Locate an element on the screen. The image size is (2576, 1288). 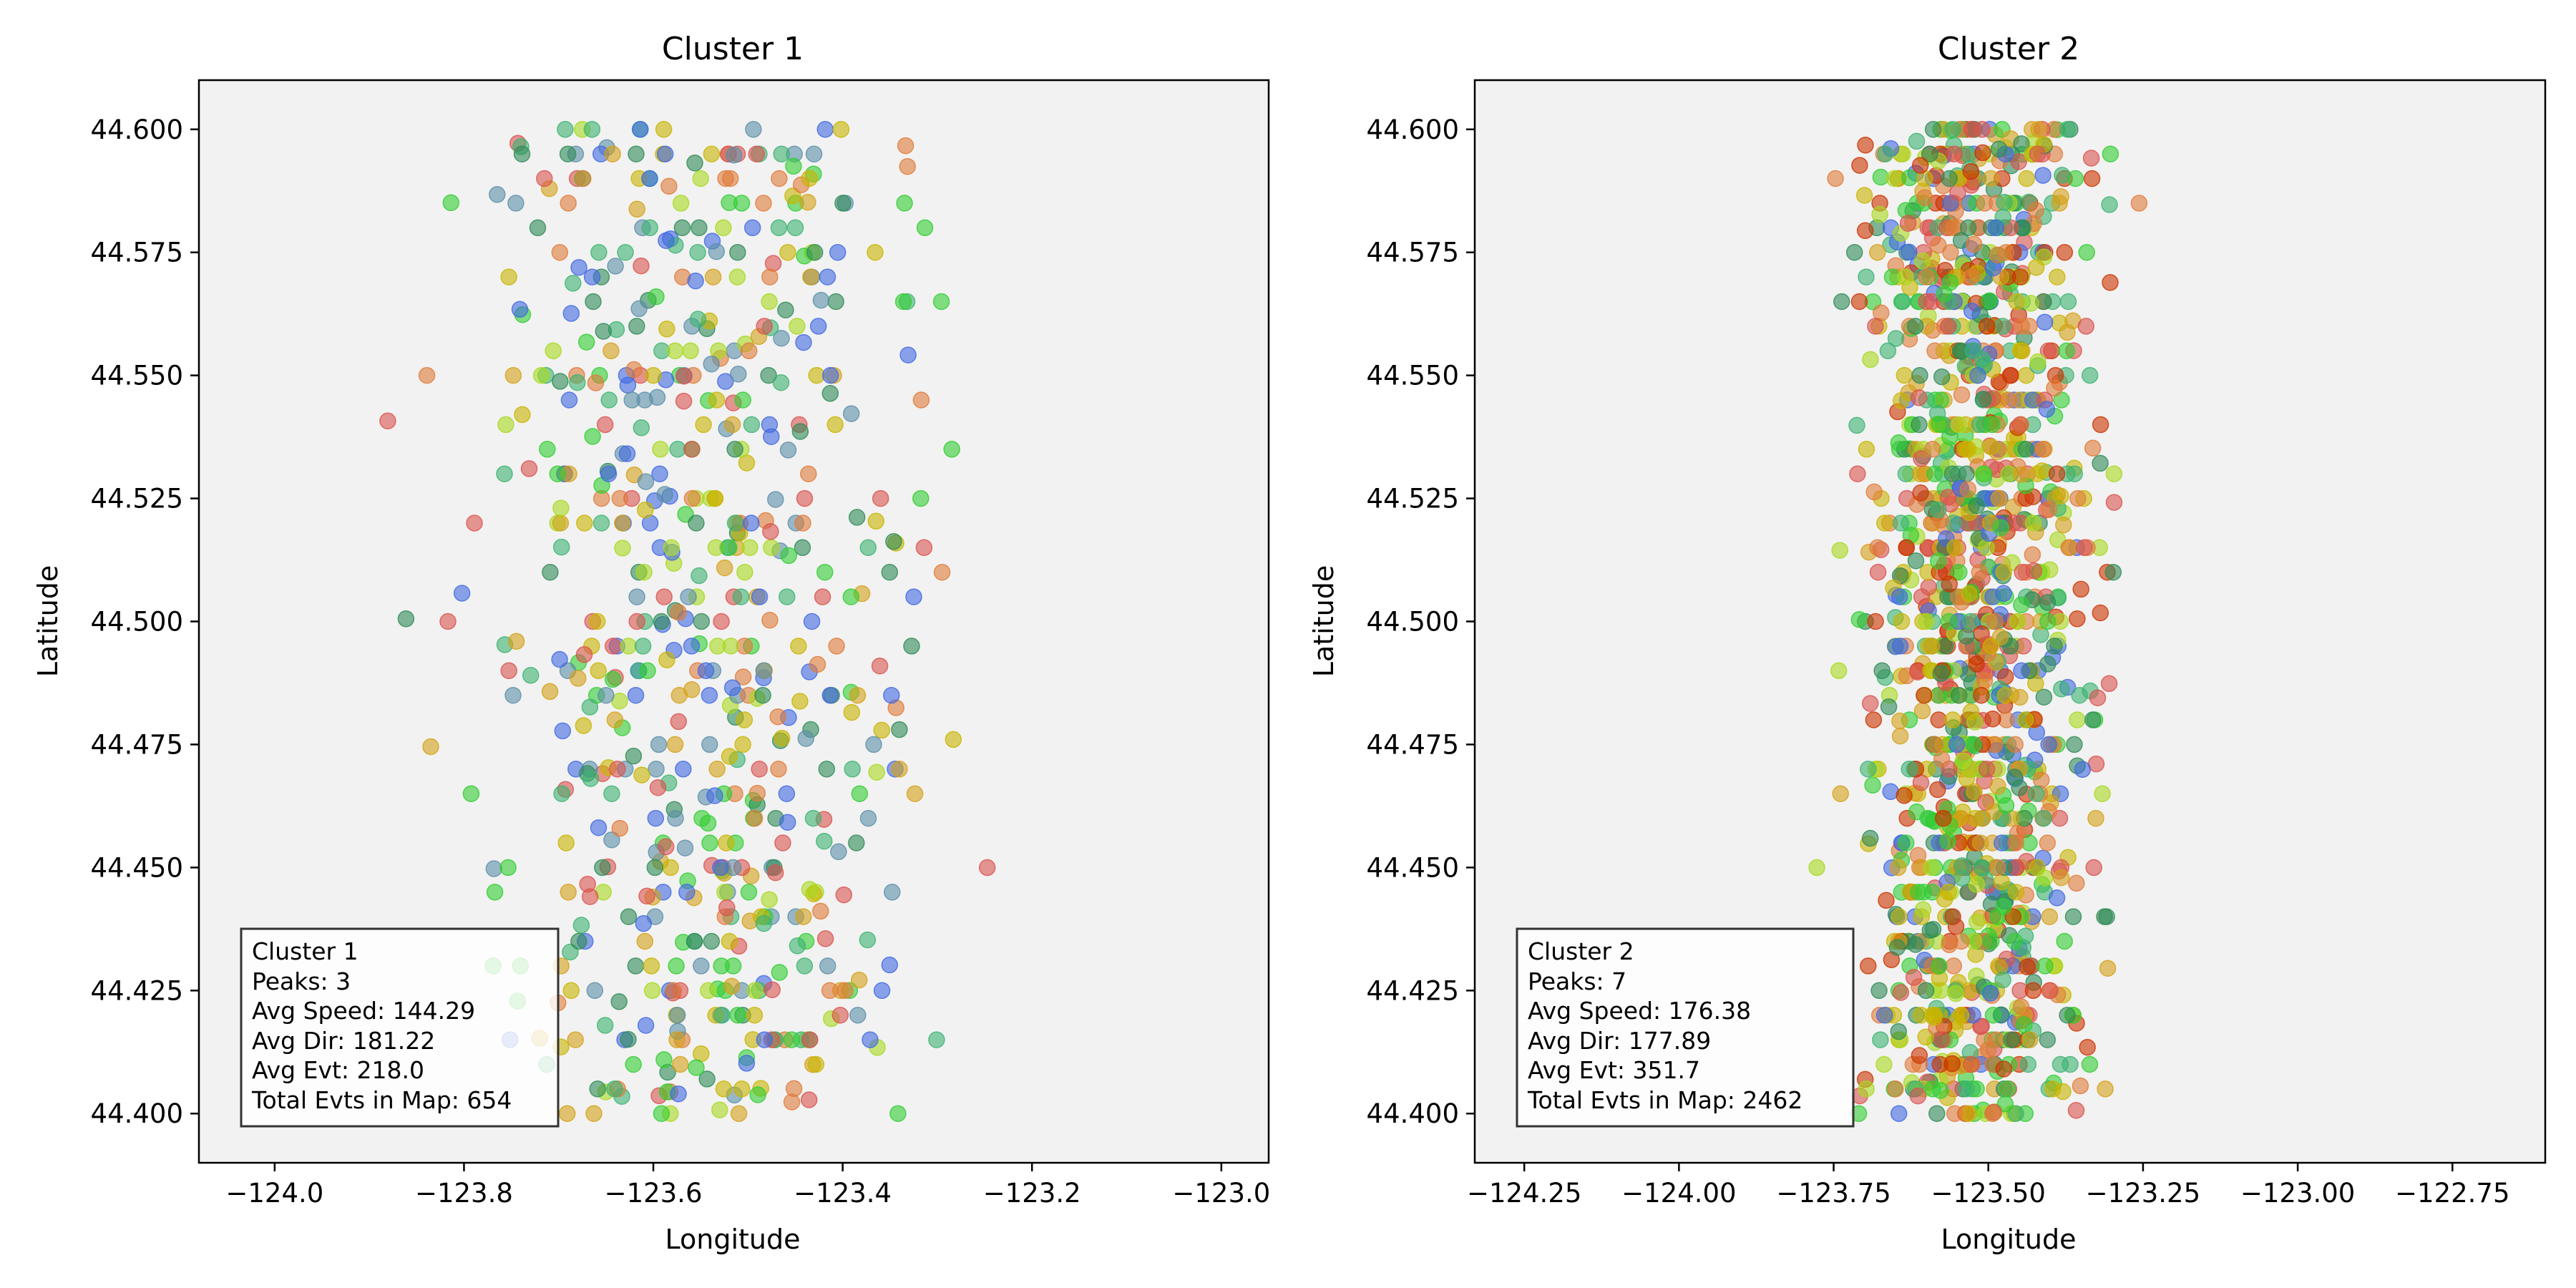
points-layer is located at coordinates (1978, 621).